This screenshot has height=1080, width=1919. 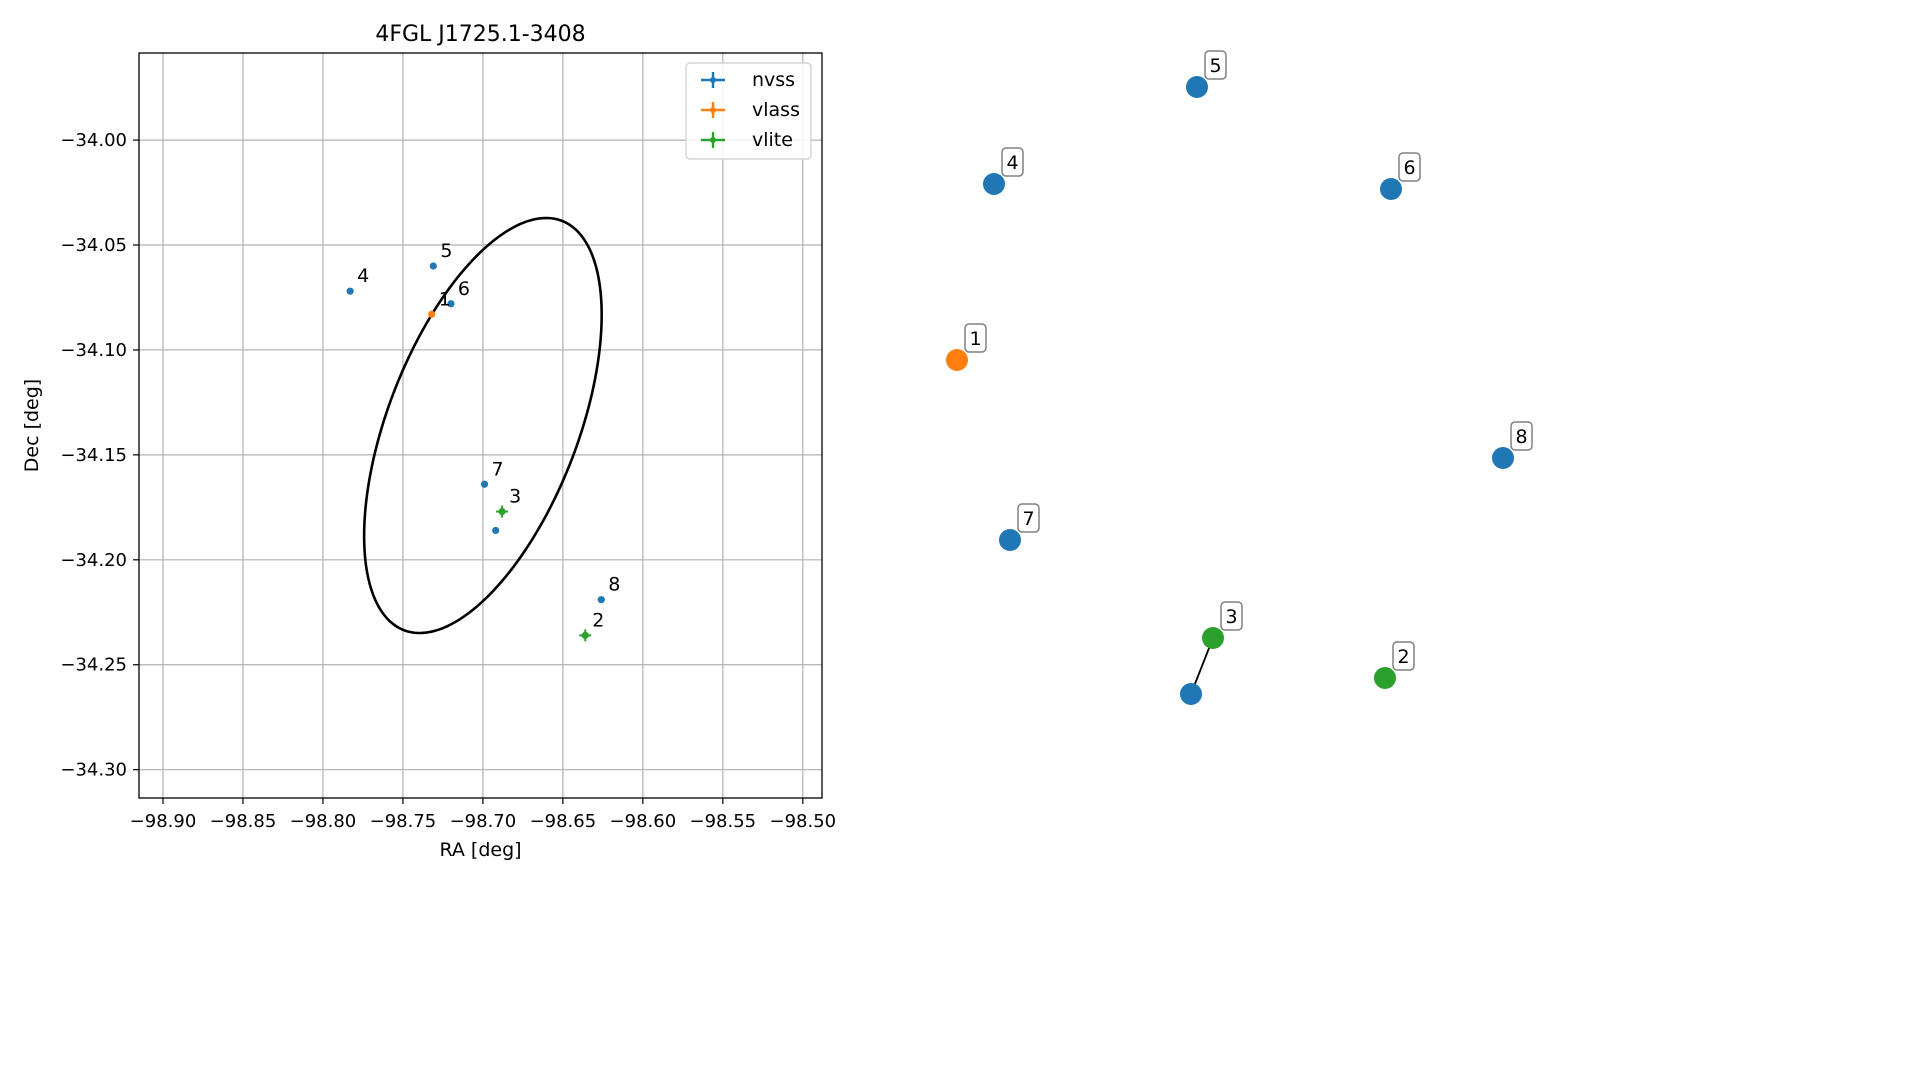 What do you see at coordinates (480, 34) in the screenshot?
I see `chart-title: 4FGL J1725.1-3408` at bounding box center [480, 34].